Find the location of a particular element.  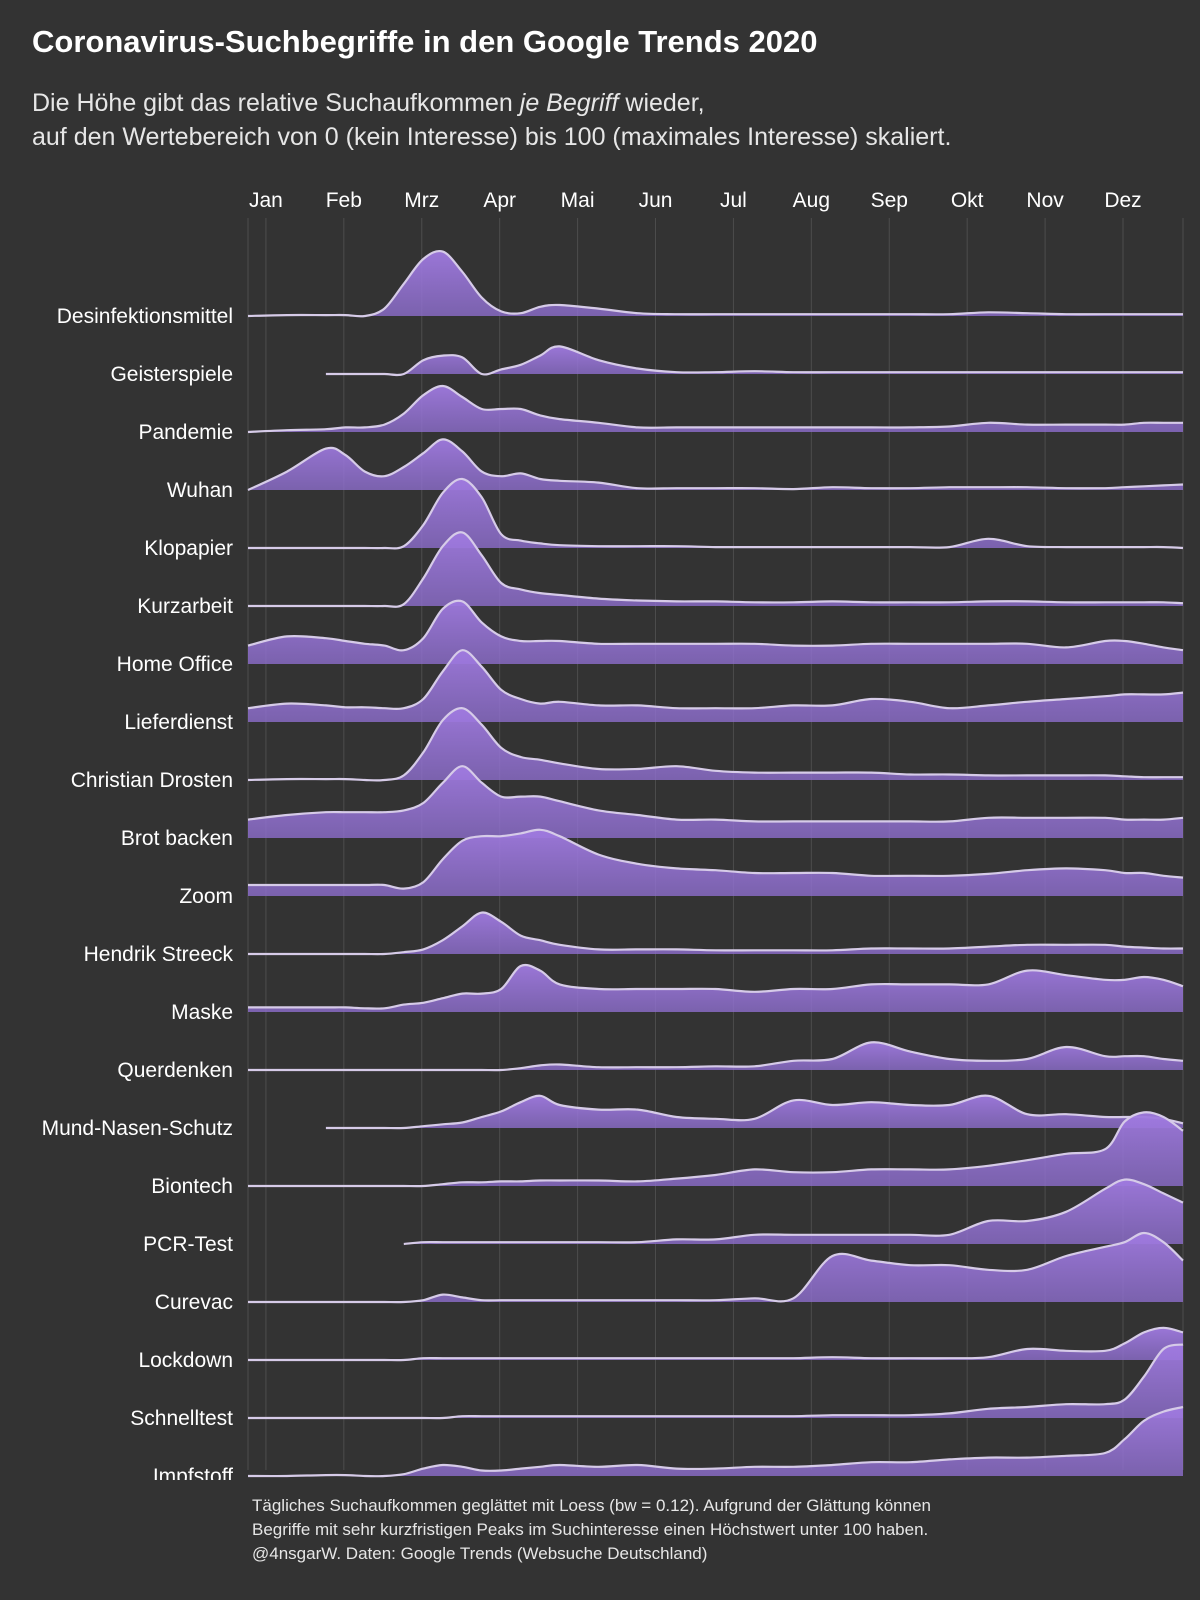

subtitle-line-1-after: wieder, is located at coordinates (661, 103).